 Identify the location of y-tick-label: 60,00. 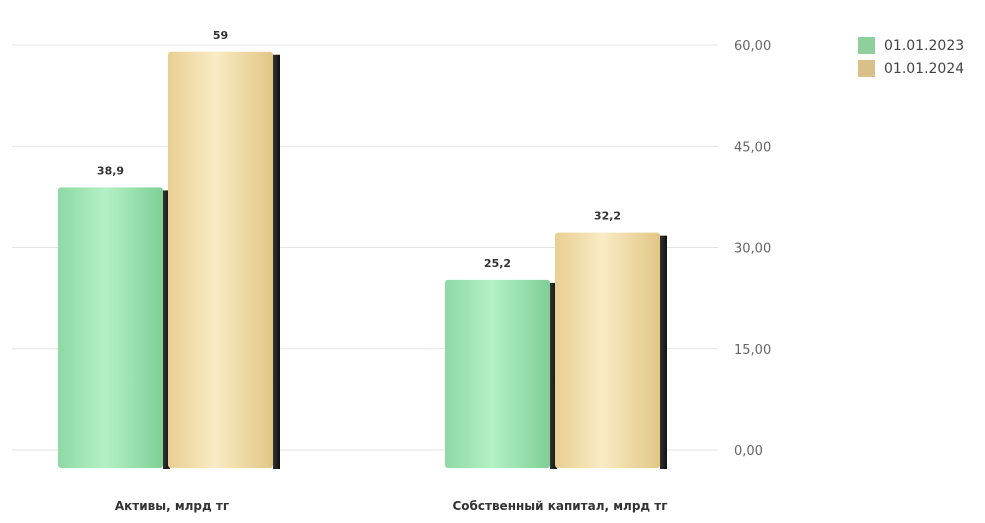
(752, 46).